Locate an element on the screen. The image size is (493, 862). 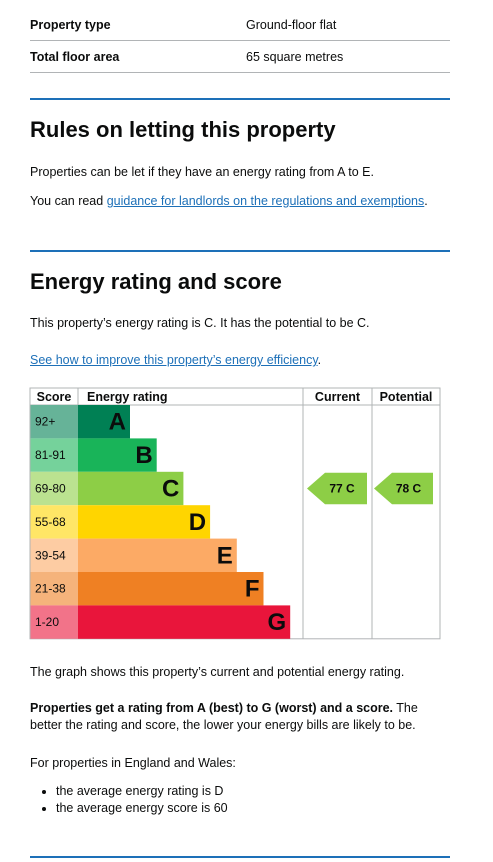
column-header: Current is located at coordinates (338, 397).